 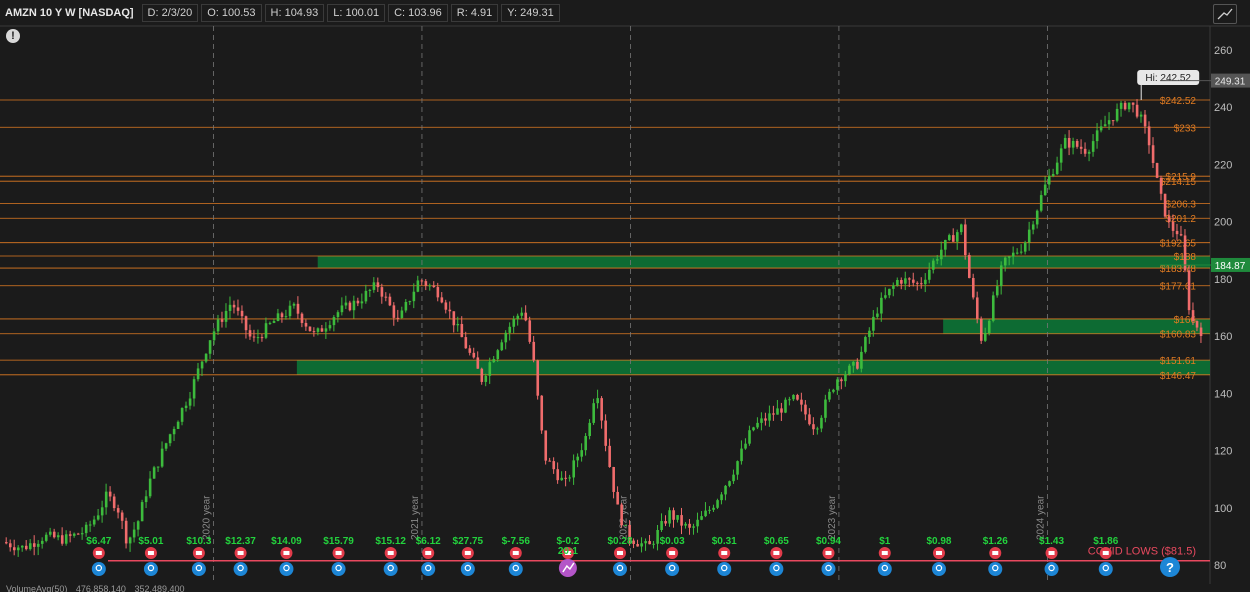 I want to click on level-label: $151.61, so click(x=1178, y=361).